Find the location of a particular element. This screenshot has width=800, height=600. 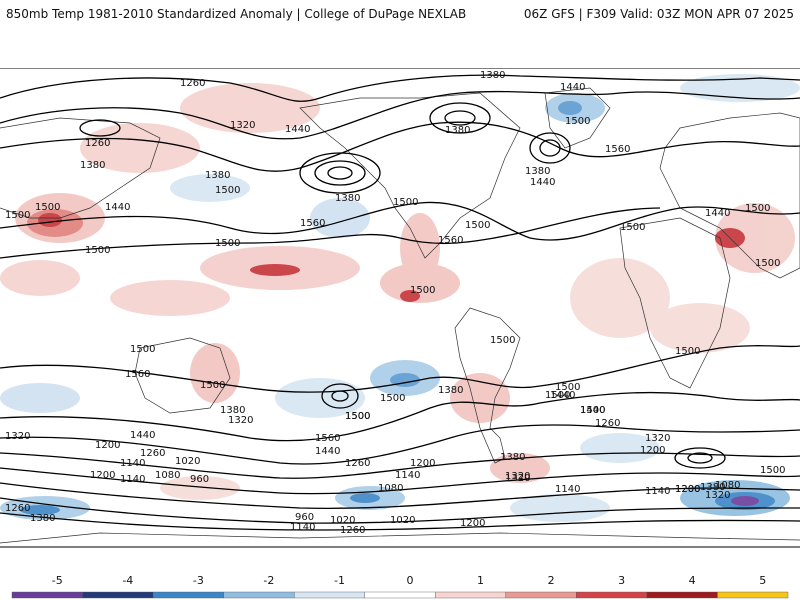

high-contour-south-pacific is located at coordinates (340, 396).